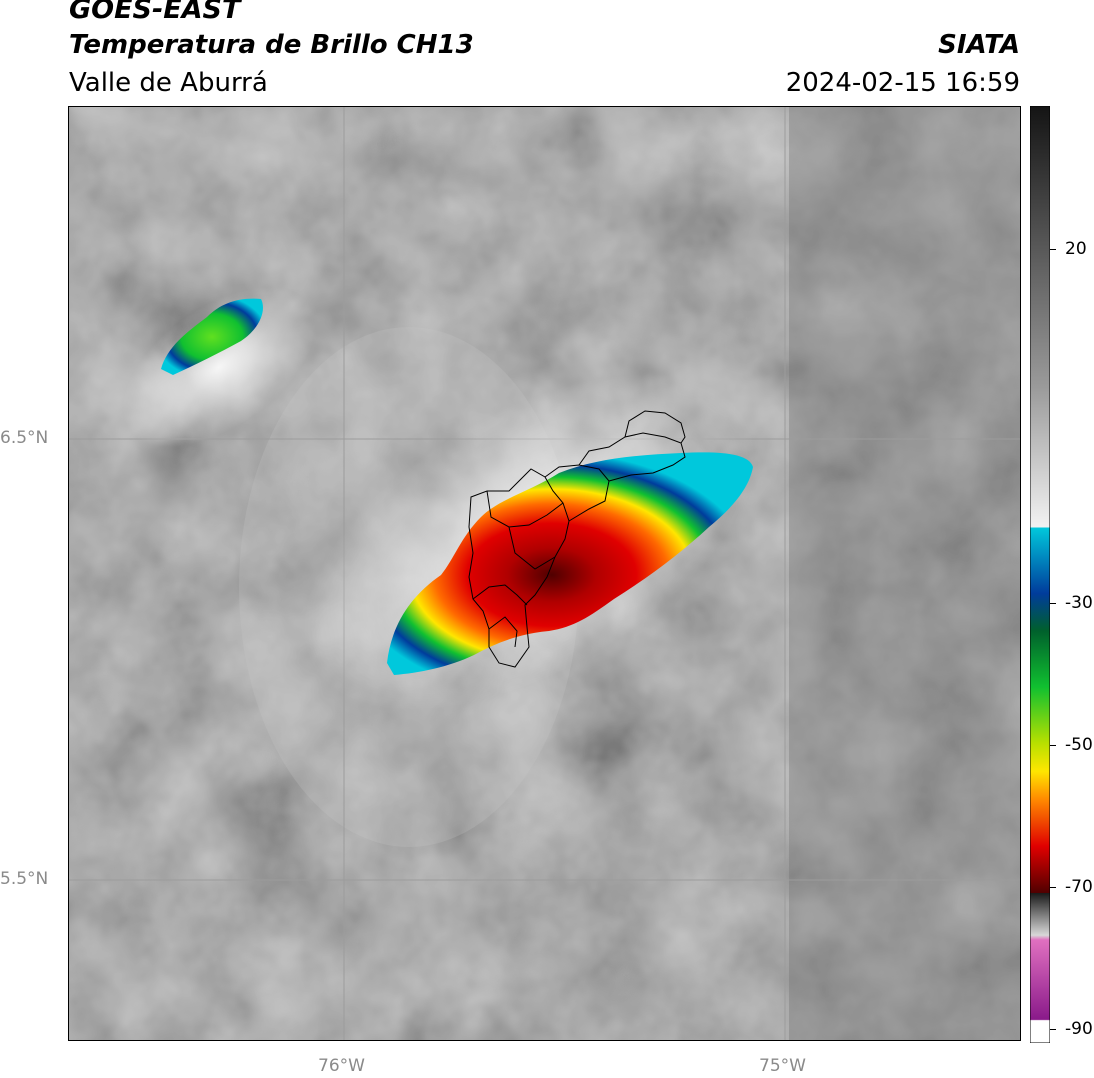 The width and height of the screenshot is (1094, 1078). I want to click on isolated-convective-cell, so click(212, 336).